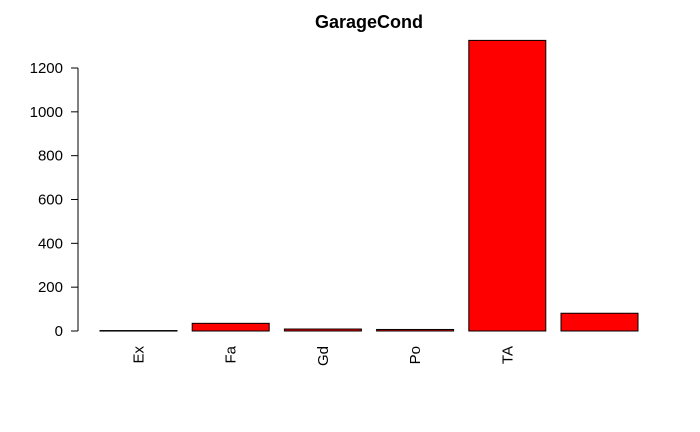 This screenshot has width=700, height=432. What do you see at coordinates (50, 243) in the screenshot?
I see `y-tick-label: 400` at bounding box center [50, 243].